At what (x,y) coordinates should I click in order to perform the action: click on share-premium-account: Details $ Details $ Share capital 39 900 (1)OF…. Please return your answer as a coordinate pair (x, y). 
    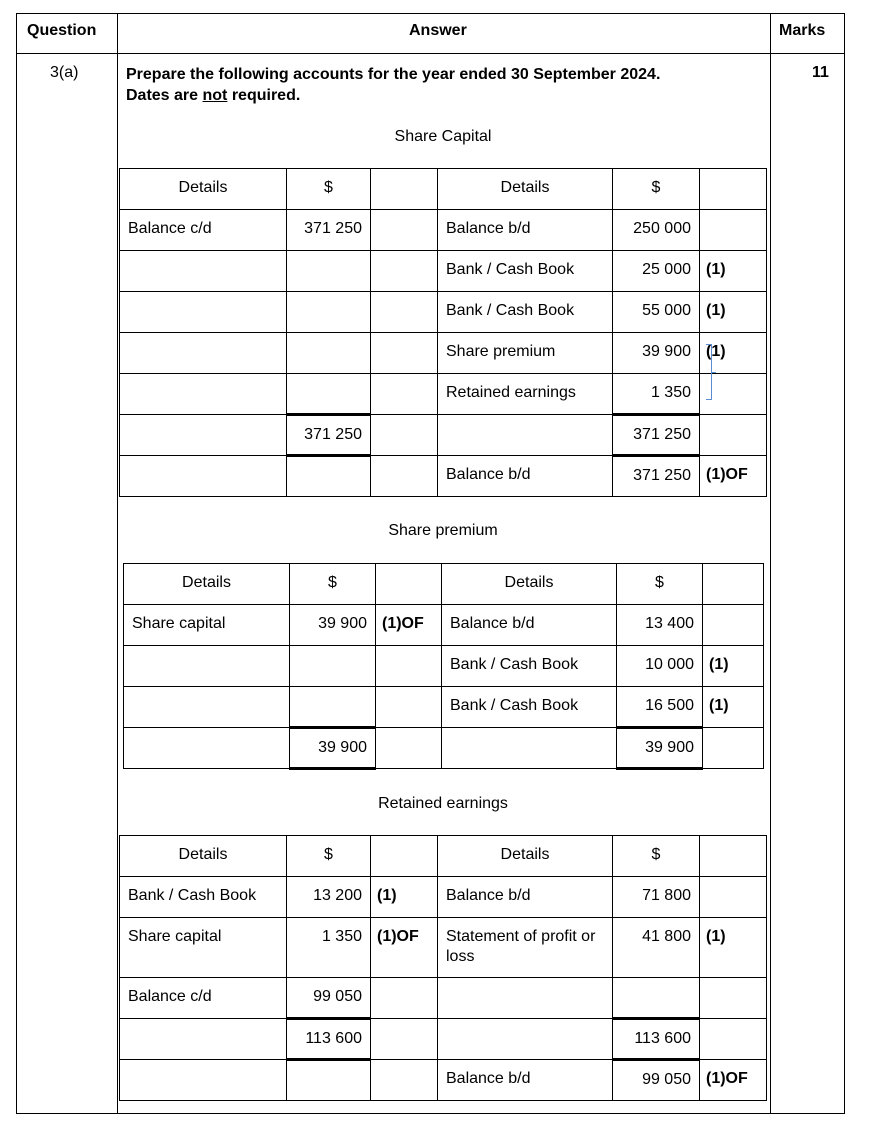
    Looking at the image, I should click on (443, 666).